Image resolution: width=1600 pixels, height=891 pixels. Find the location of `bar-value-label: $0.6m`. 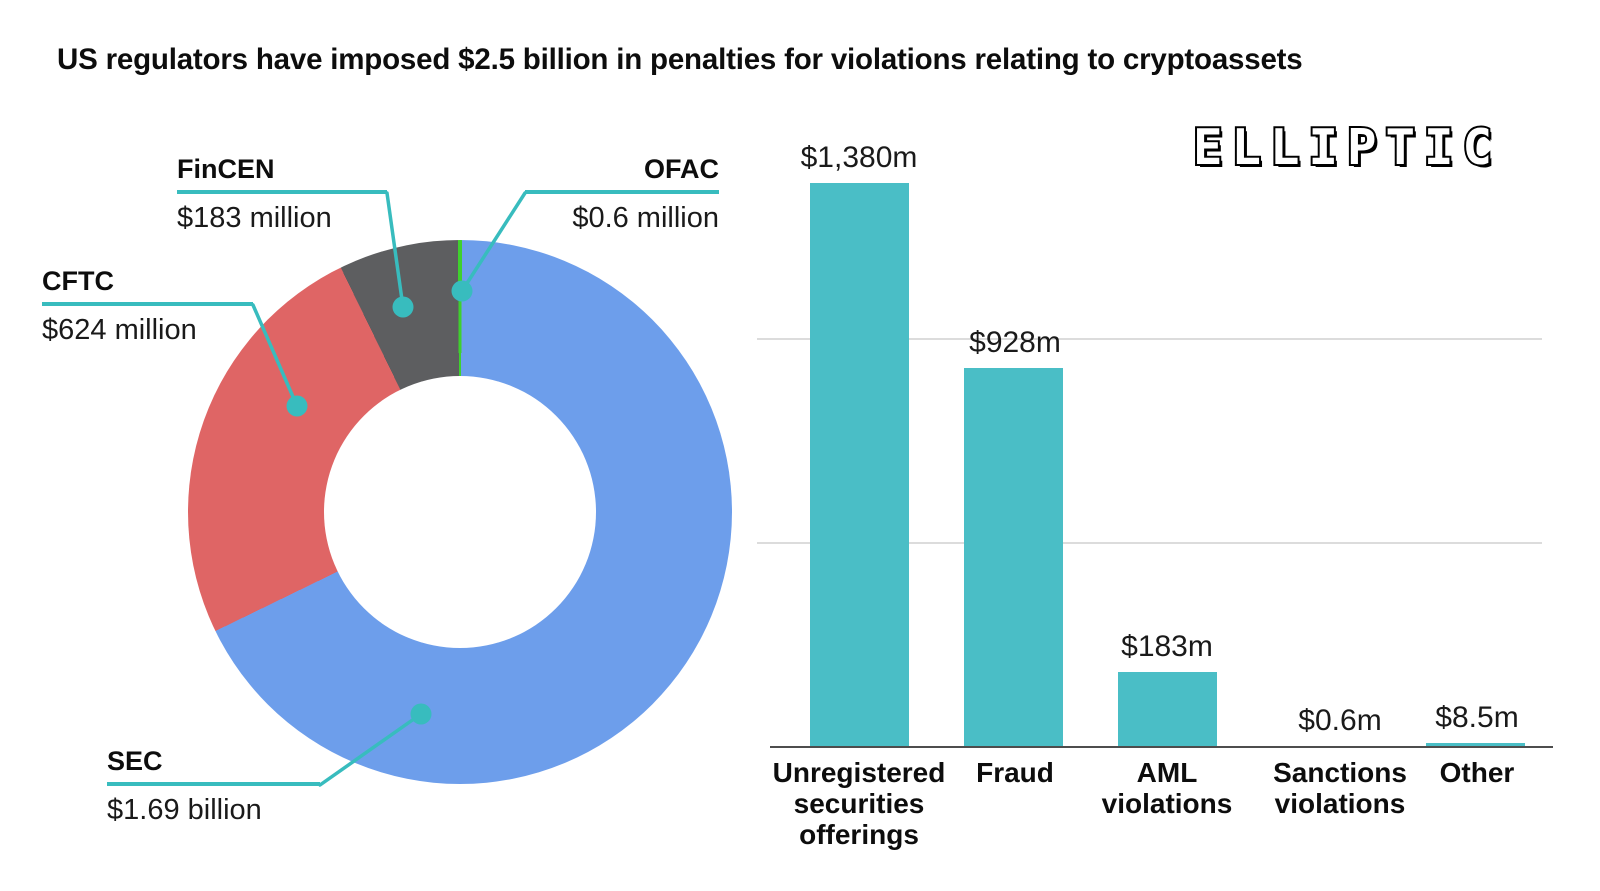

bar-value-label: $0.6m is located at coordinates (1340, 721).